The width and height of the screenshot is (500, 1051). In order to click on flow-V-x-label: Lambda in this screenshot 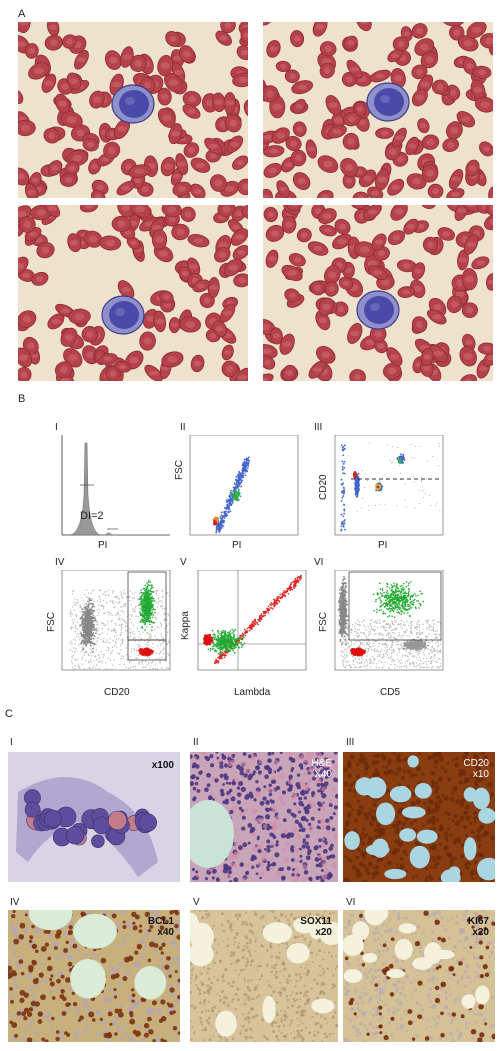, I will do `click(252, 692)`.